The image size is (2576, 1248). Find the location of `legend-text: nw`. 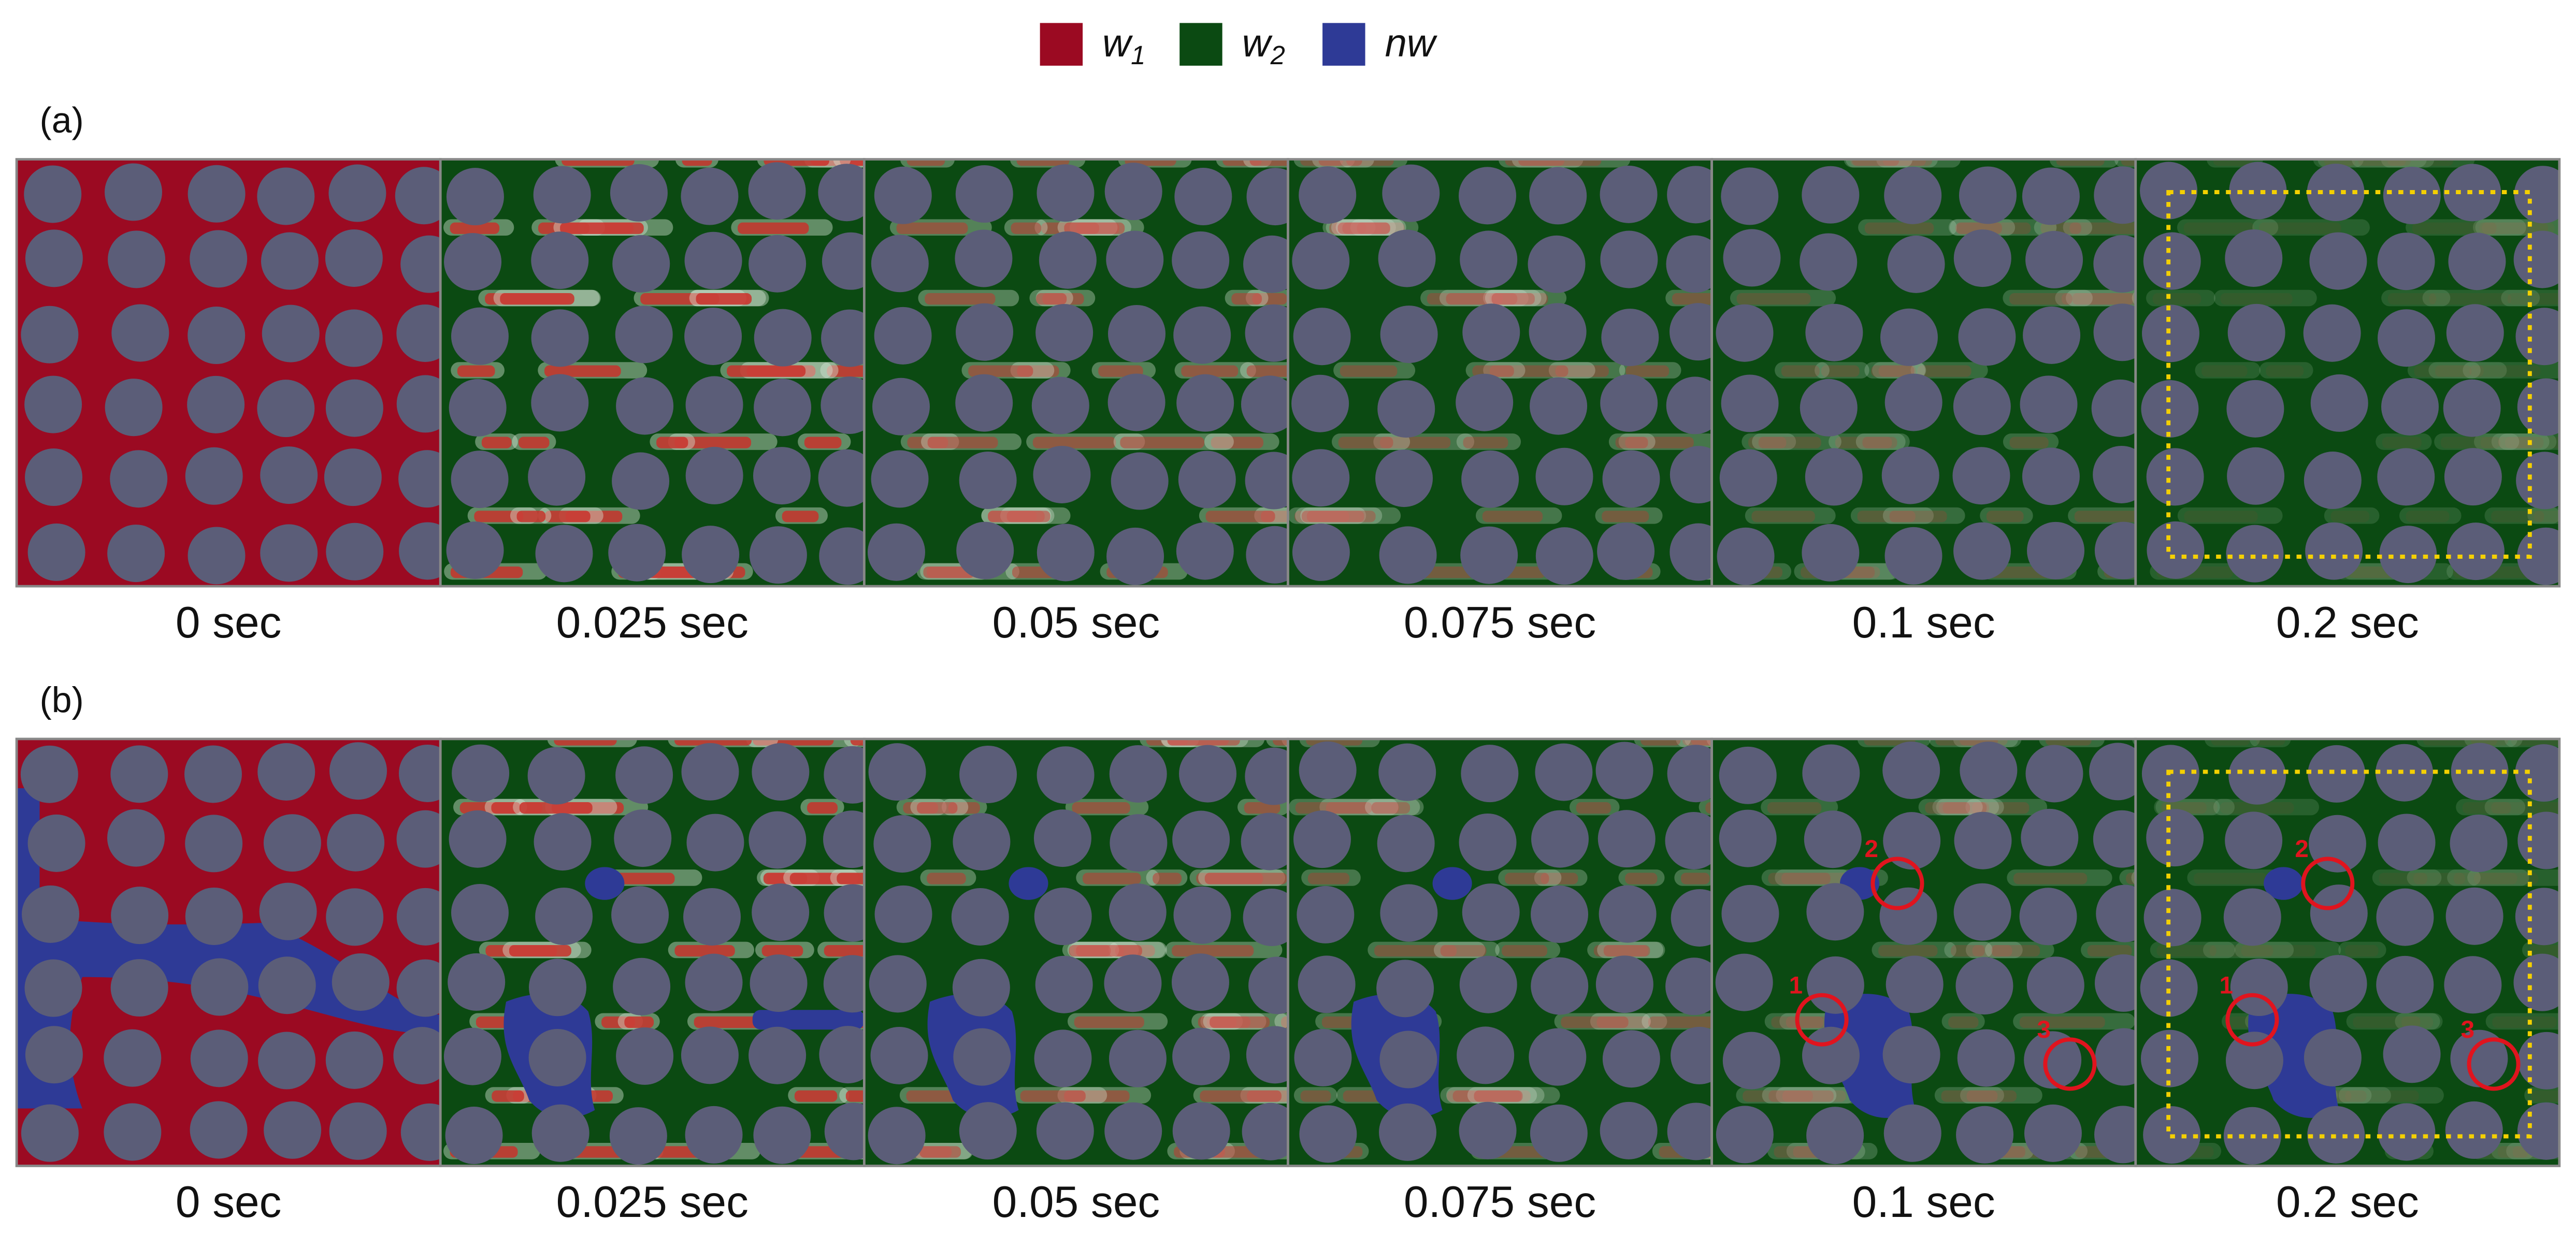

legend-text: nw is located at coordinates (1411, 43).